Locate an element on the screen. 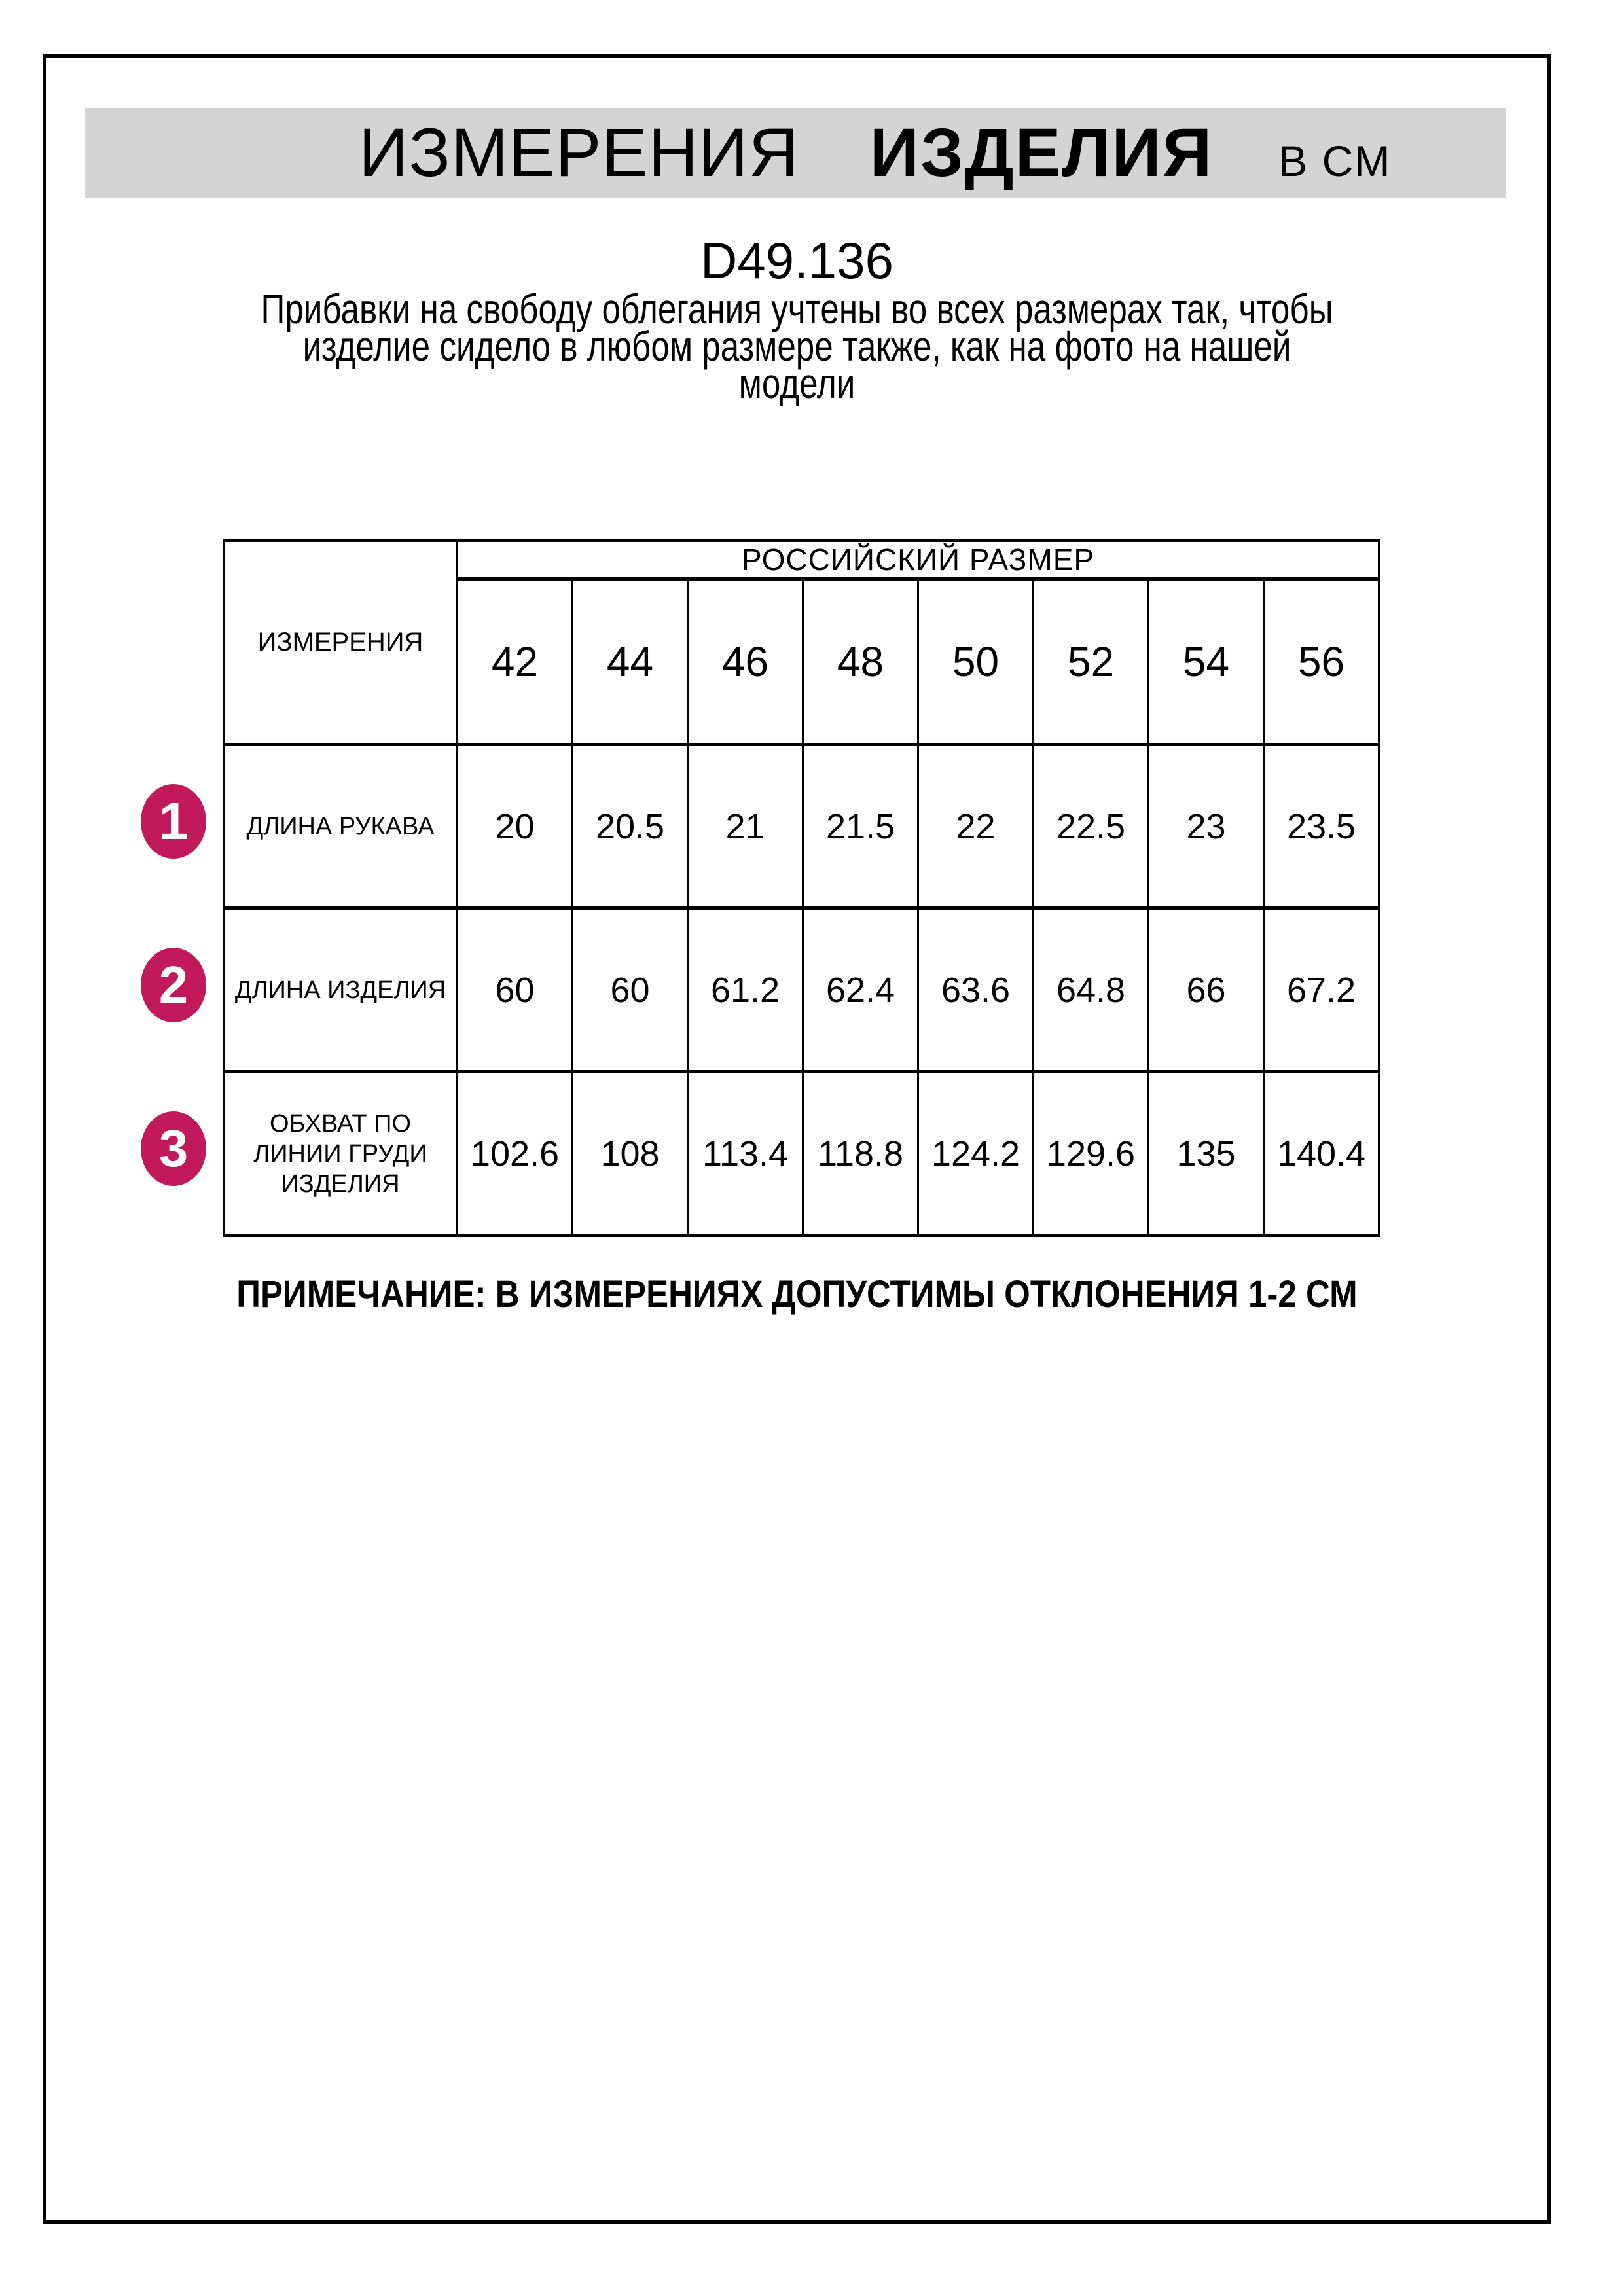 The width and height of the screenshot is (1624, 2296). size-column-header: 50 is located at coordinates (975, 661).